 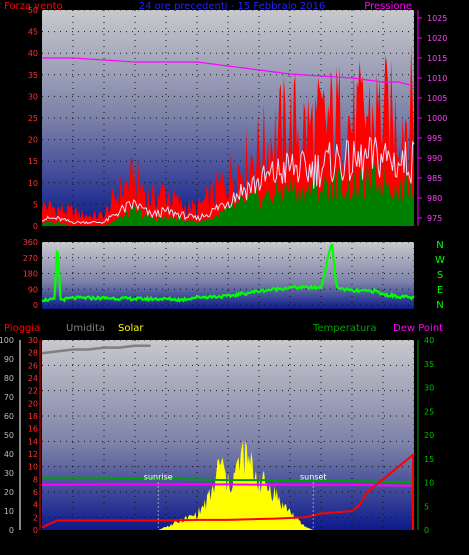 What do you see at coordinates (35, 517) in the screenshot?
I see `rain-y-tick: 2` at bounding box center [35, 517].